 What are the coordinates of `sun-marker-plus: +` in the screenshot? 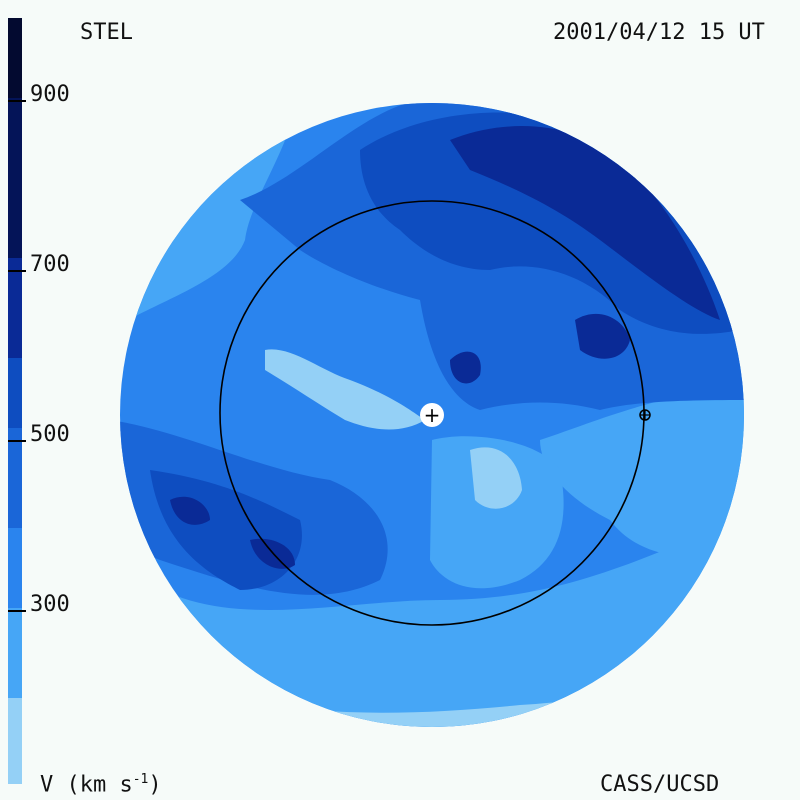 It's located at (432, 415).